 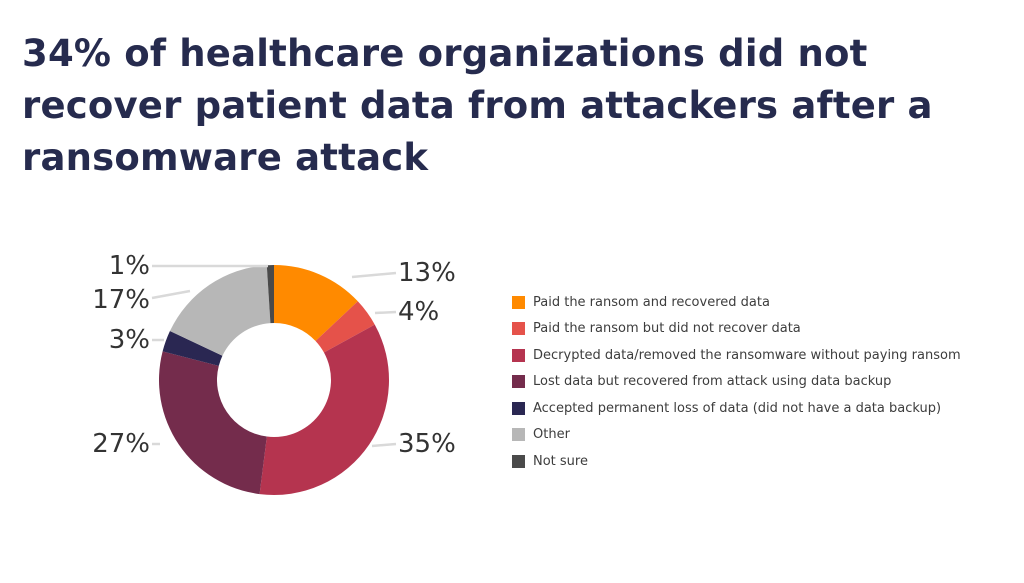 I want to click on legend-label: Paid the ransom but did not recover data, so click(x=667, y=329).